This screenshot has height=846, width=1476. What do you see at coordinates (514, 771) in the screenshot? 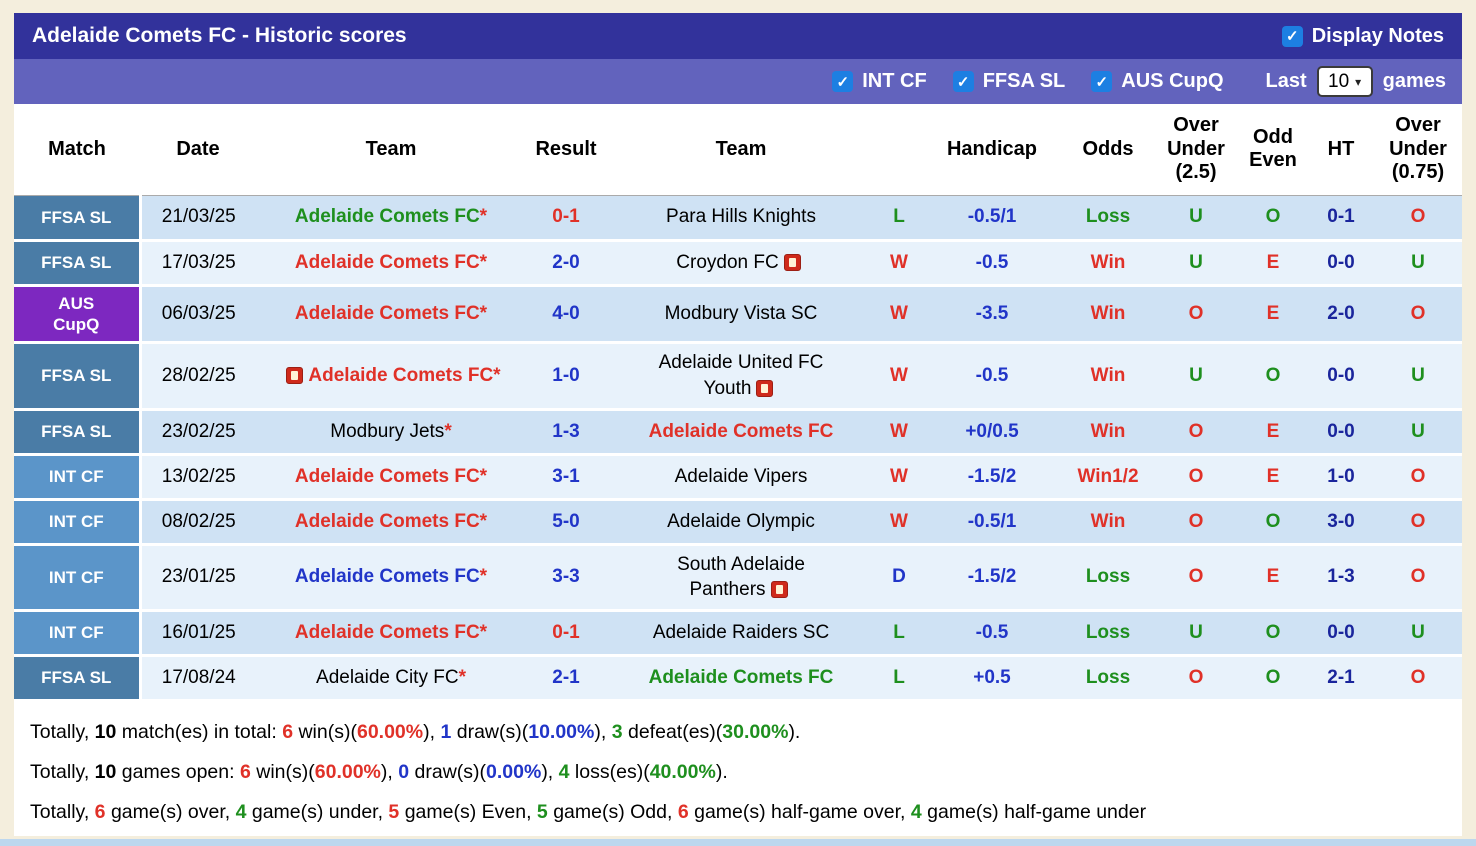
I see `summary-segment: 0.00%` at bounding box center [514, 771].